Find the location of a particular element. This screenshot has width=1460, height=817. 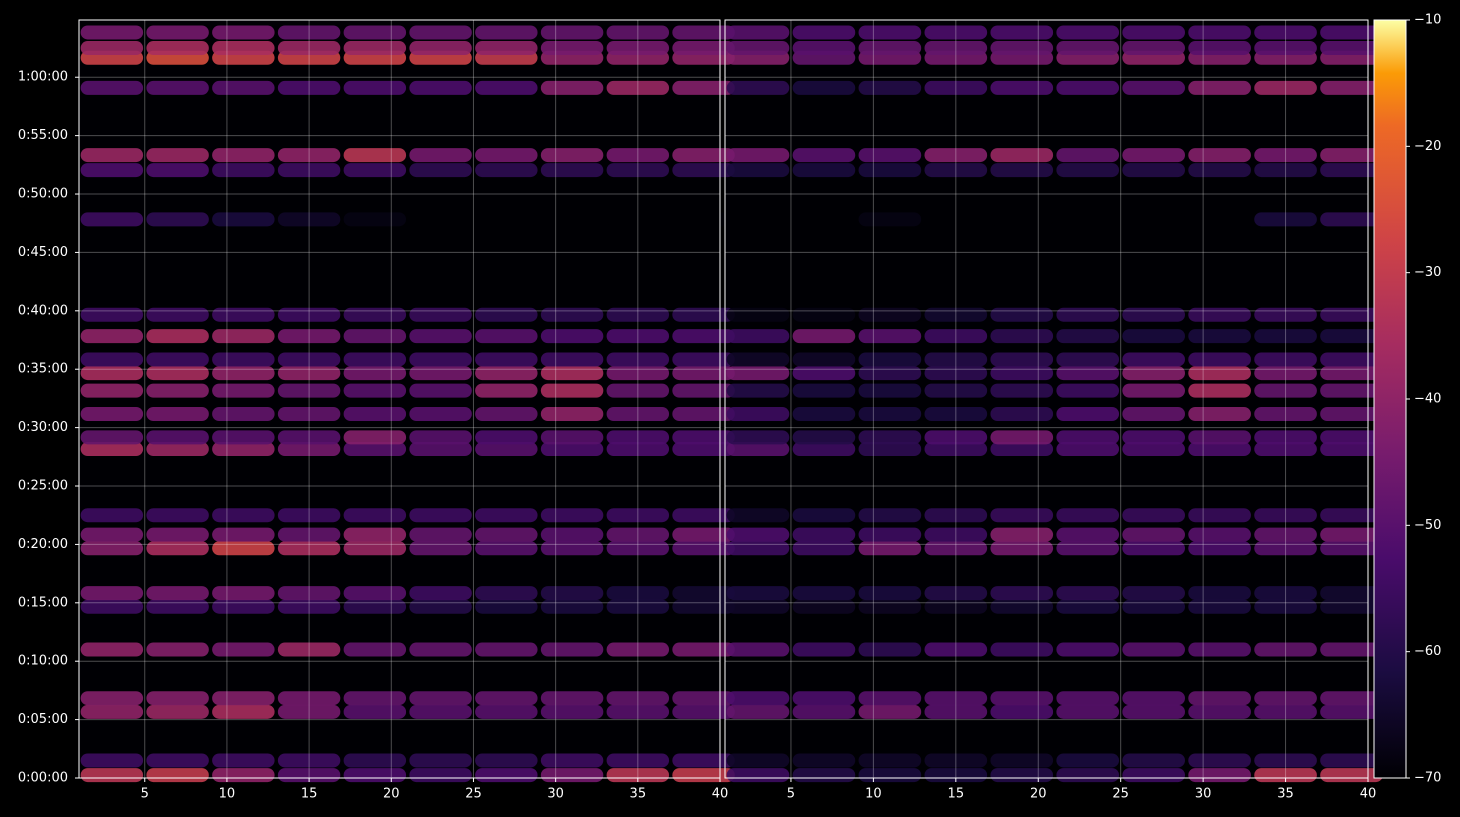

x-tick-label: 35 is located at coordinates (638, 794).